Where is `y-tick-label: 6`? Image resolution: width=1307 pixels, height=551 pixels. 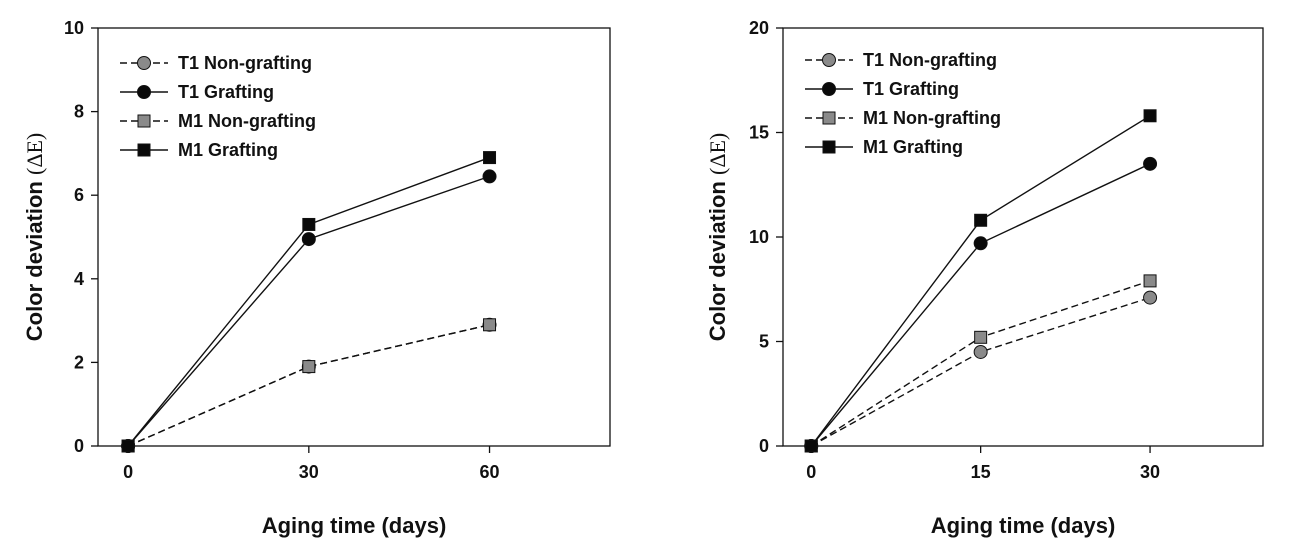
y-tick-label: 6 is located at coordinates (79, 195).